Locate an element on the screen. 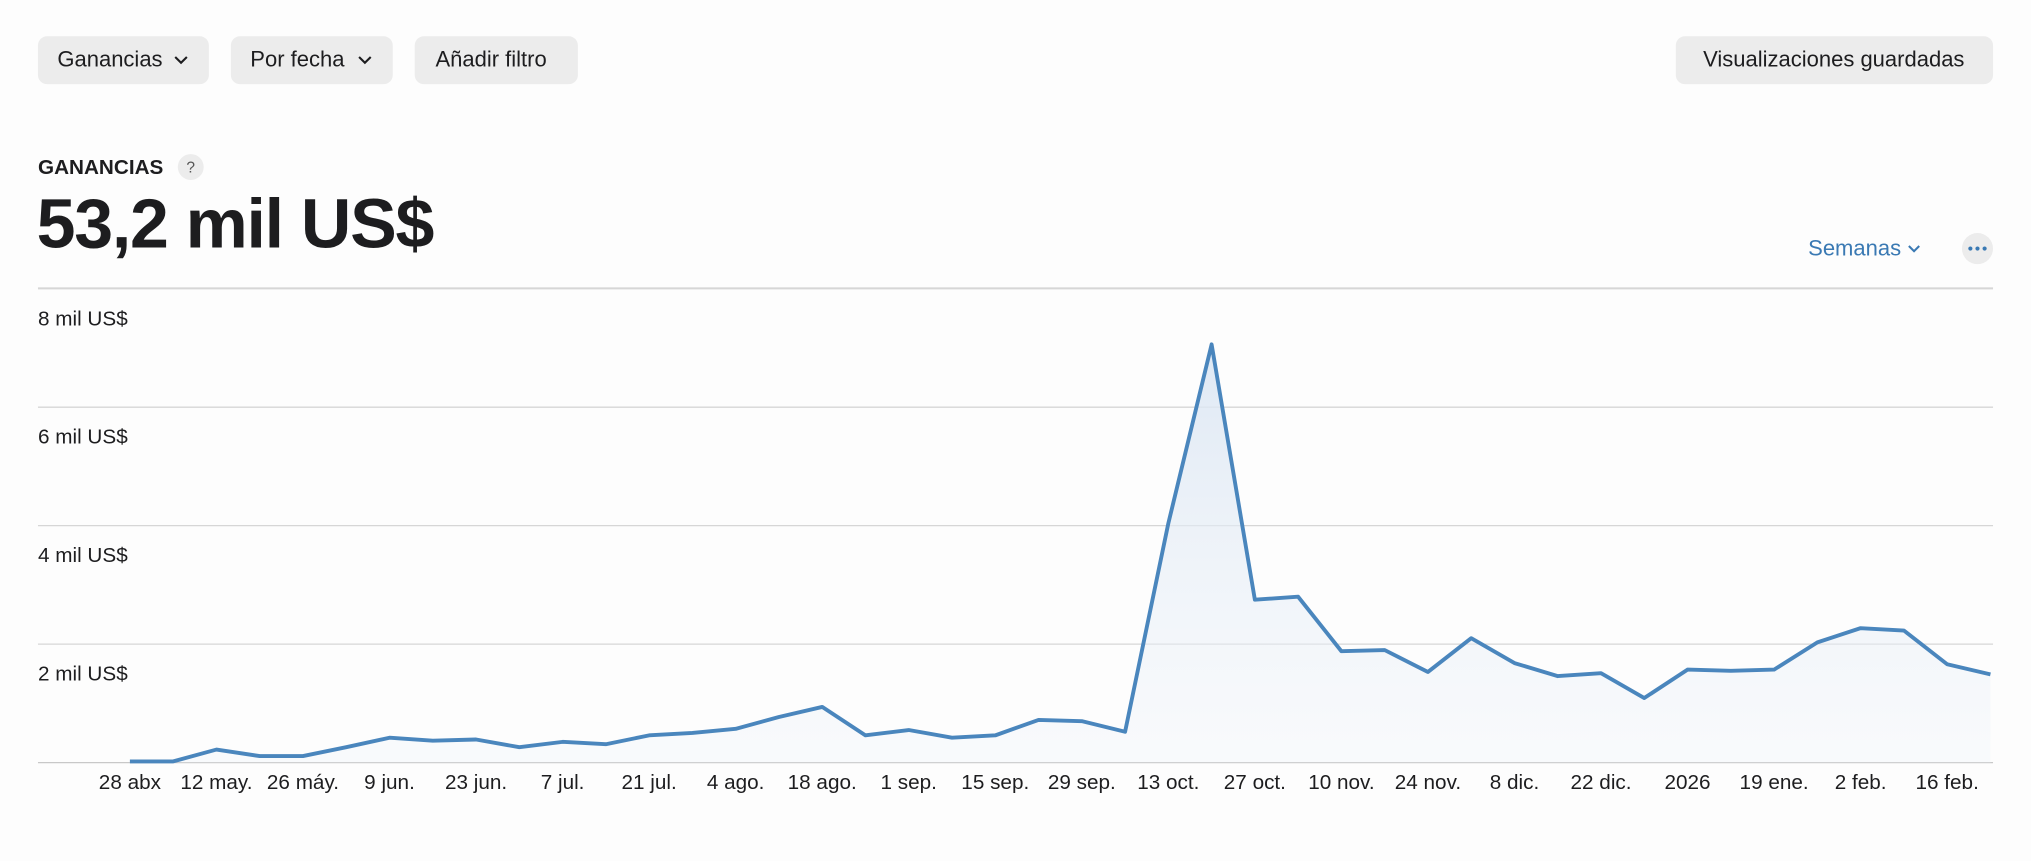  help-icon: ? is located at coordinates (190, 167).